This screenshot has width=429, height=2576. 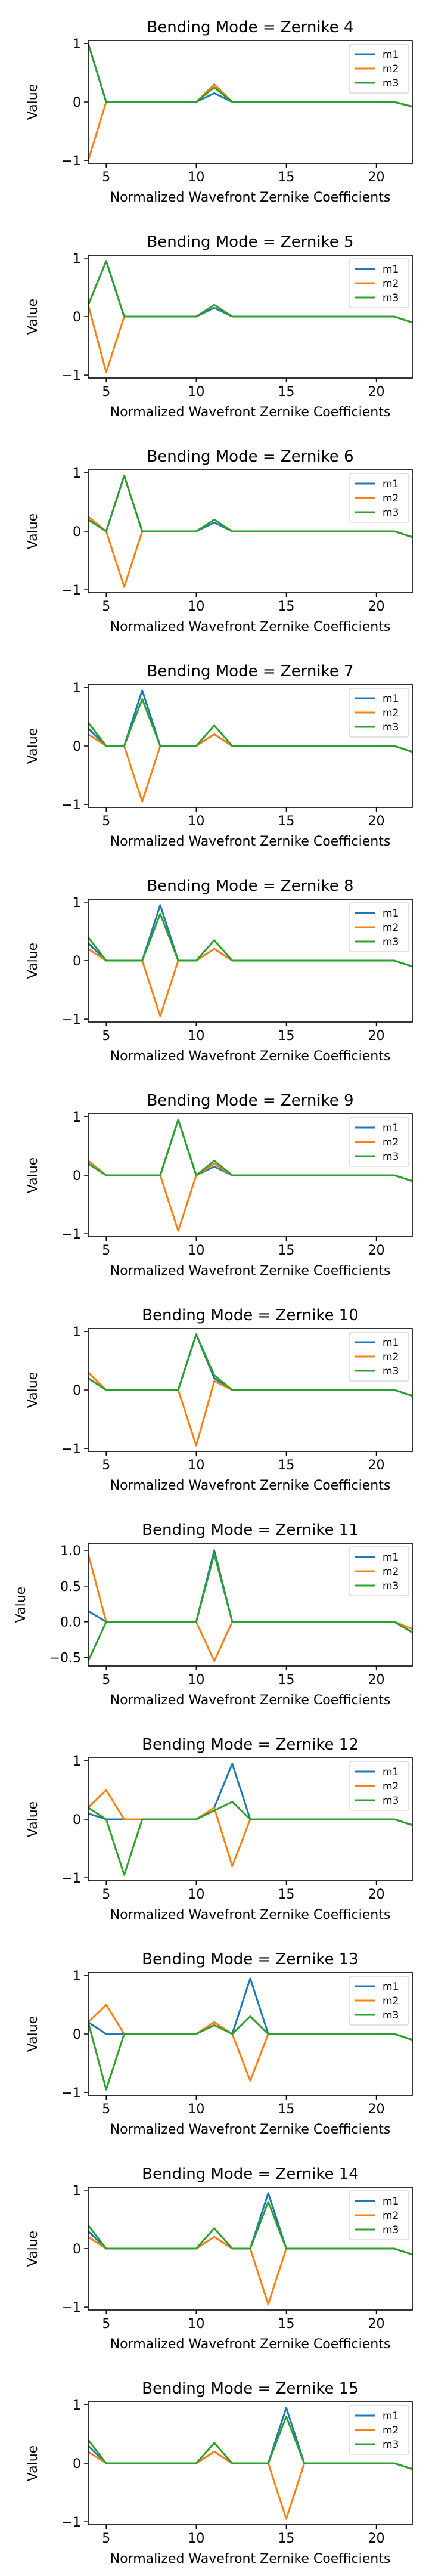 What do you see at coordinates (250, 1959) in the screenshot?
I see `chart-title: Bending Mode = Zernike 13` at bounding box center [250, 1959].